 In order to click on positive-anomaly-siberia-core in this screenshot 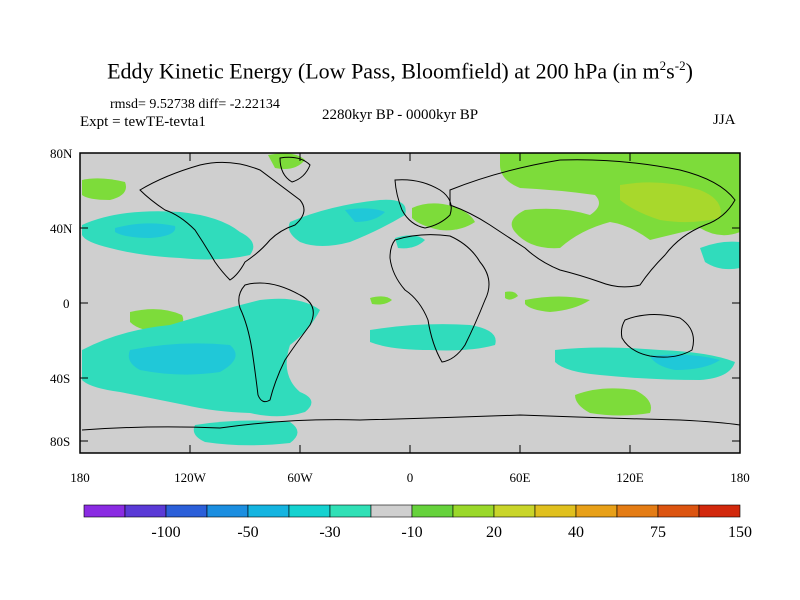, I will do `click(670, 202)`.